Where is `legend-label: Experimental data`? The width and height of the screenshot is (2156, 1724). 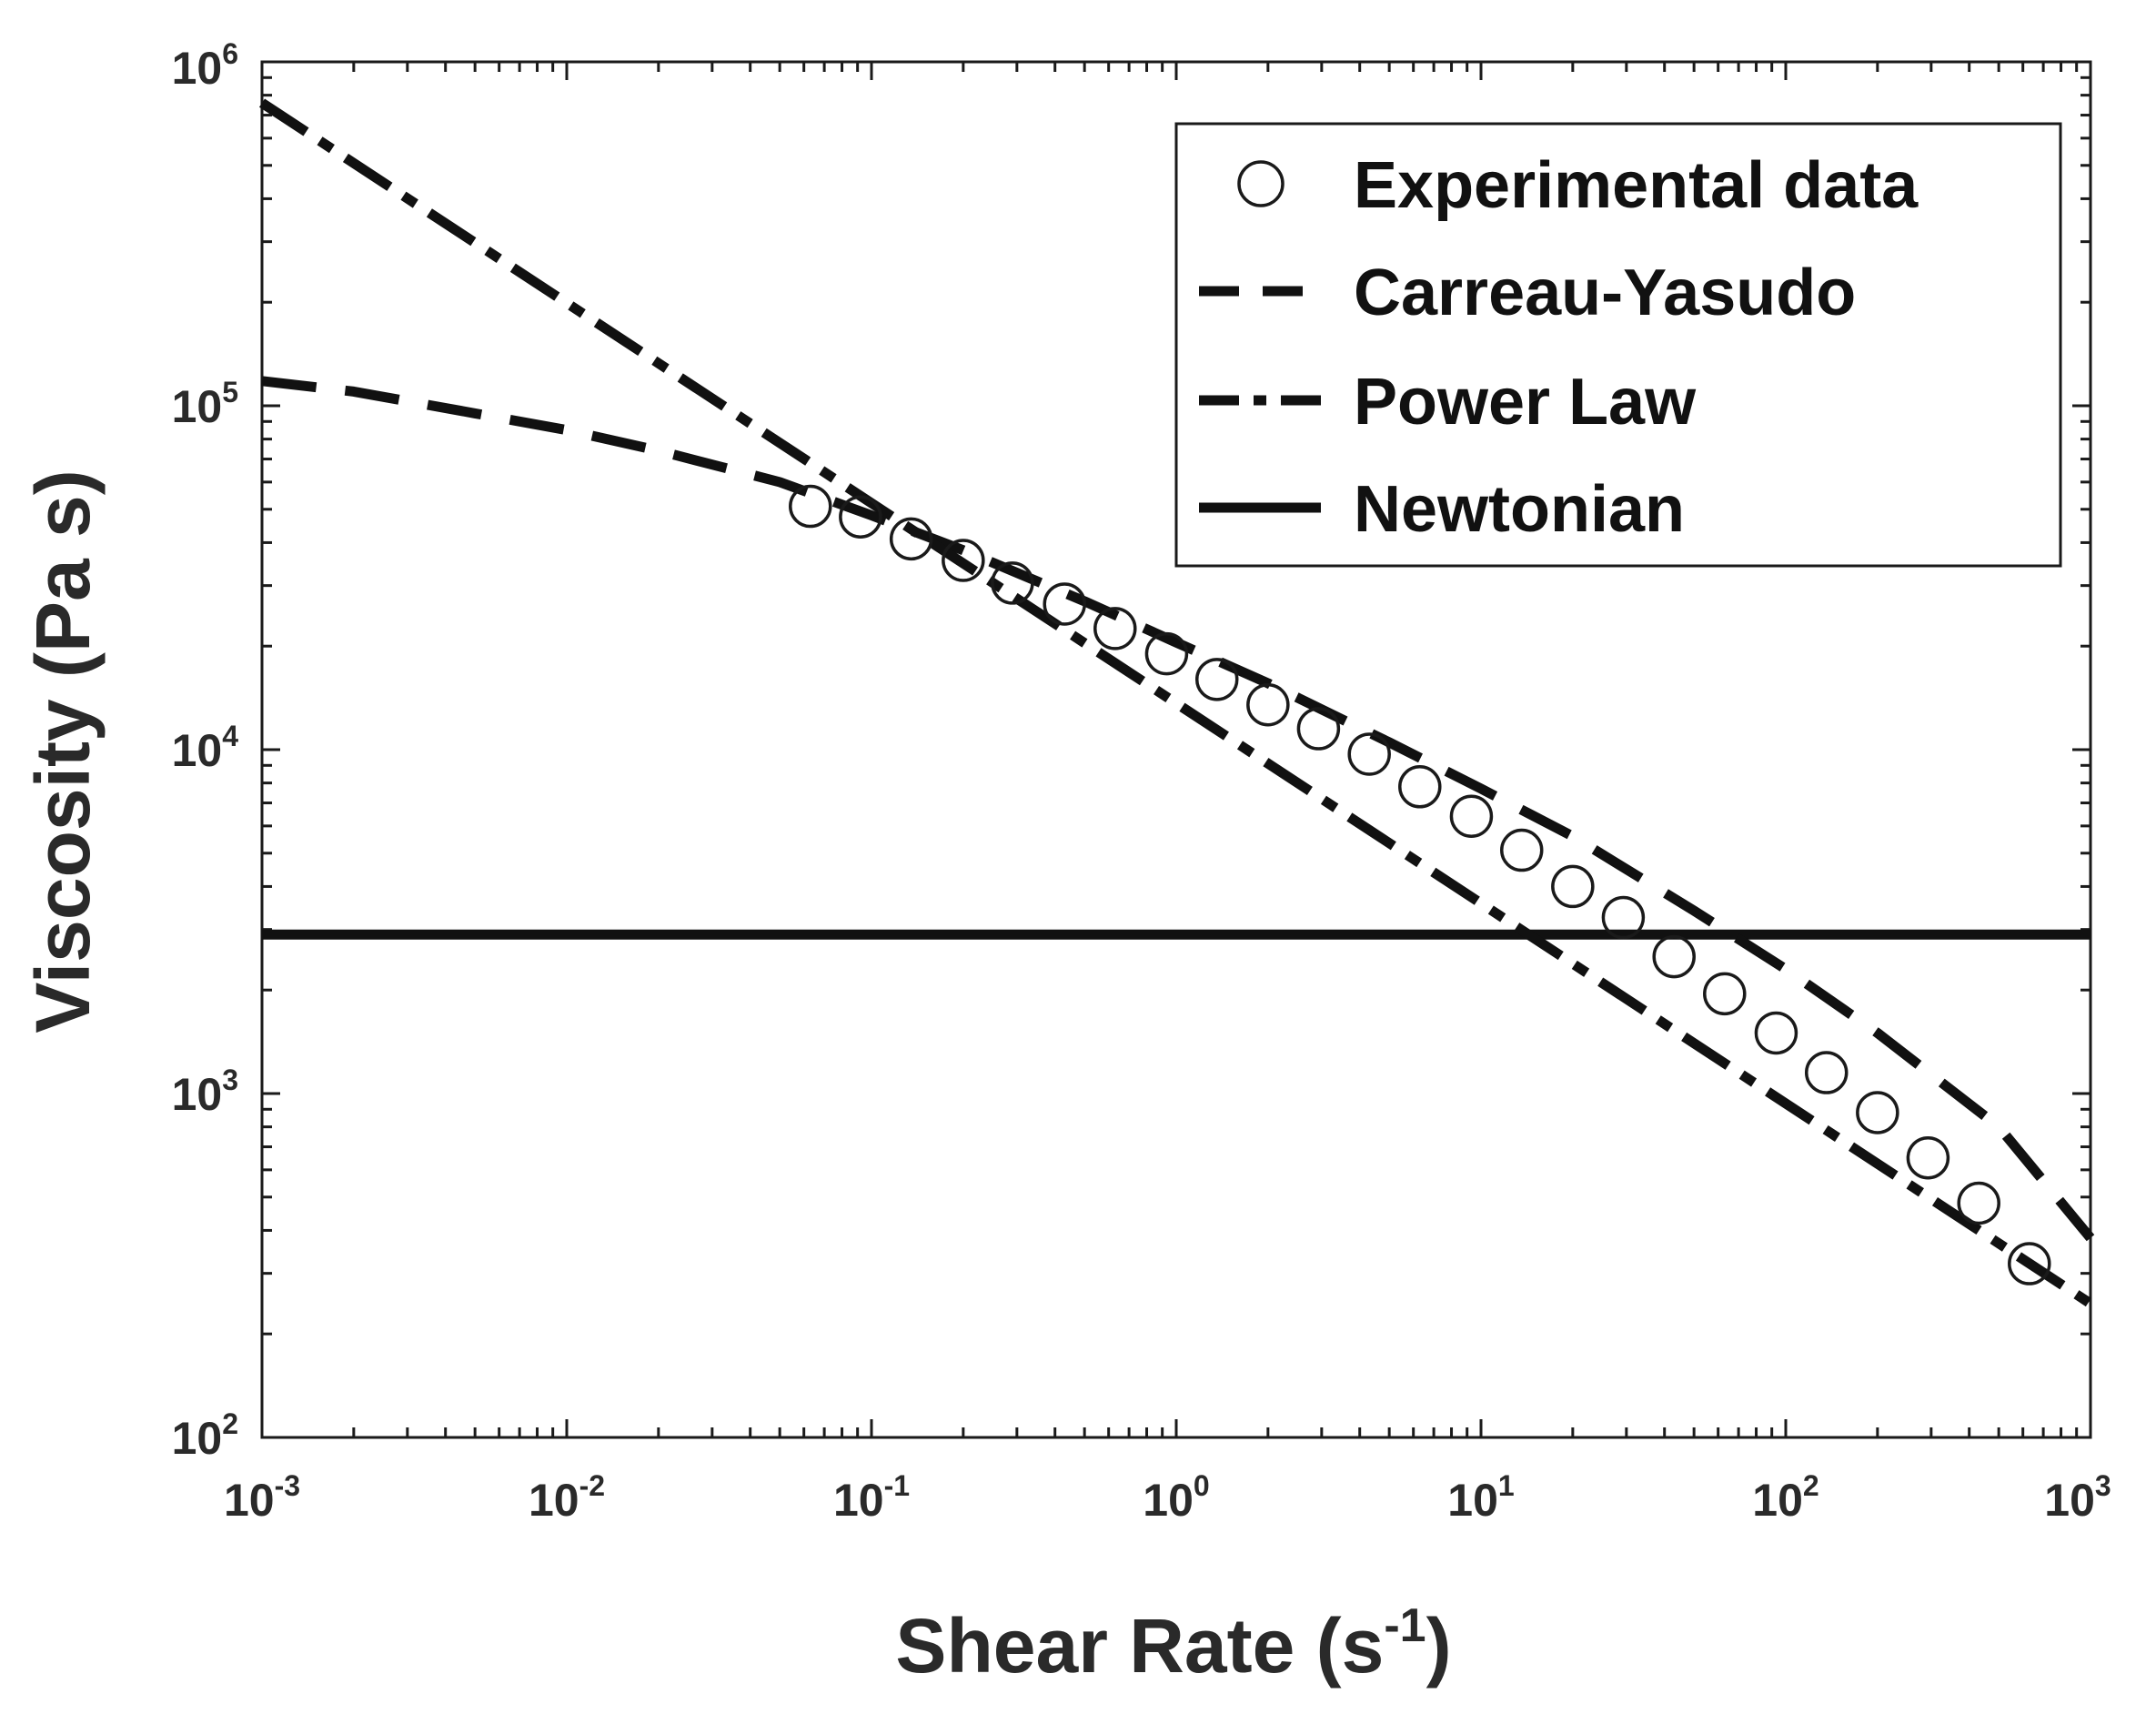
legend-label: Experimental data is located at coordinates (1636, 185).